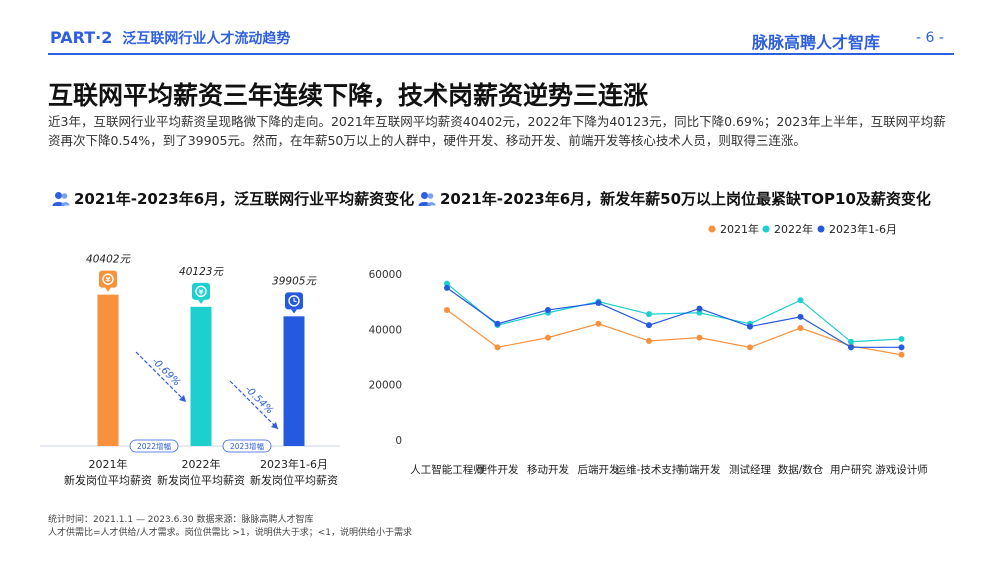 Image resolution: width=1000 pixels, height=562 pixels. Describe the element at coordinates (739, 229) in the screenshot. I see `legend-label: 2021年` at that location.